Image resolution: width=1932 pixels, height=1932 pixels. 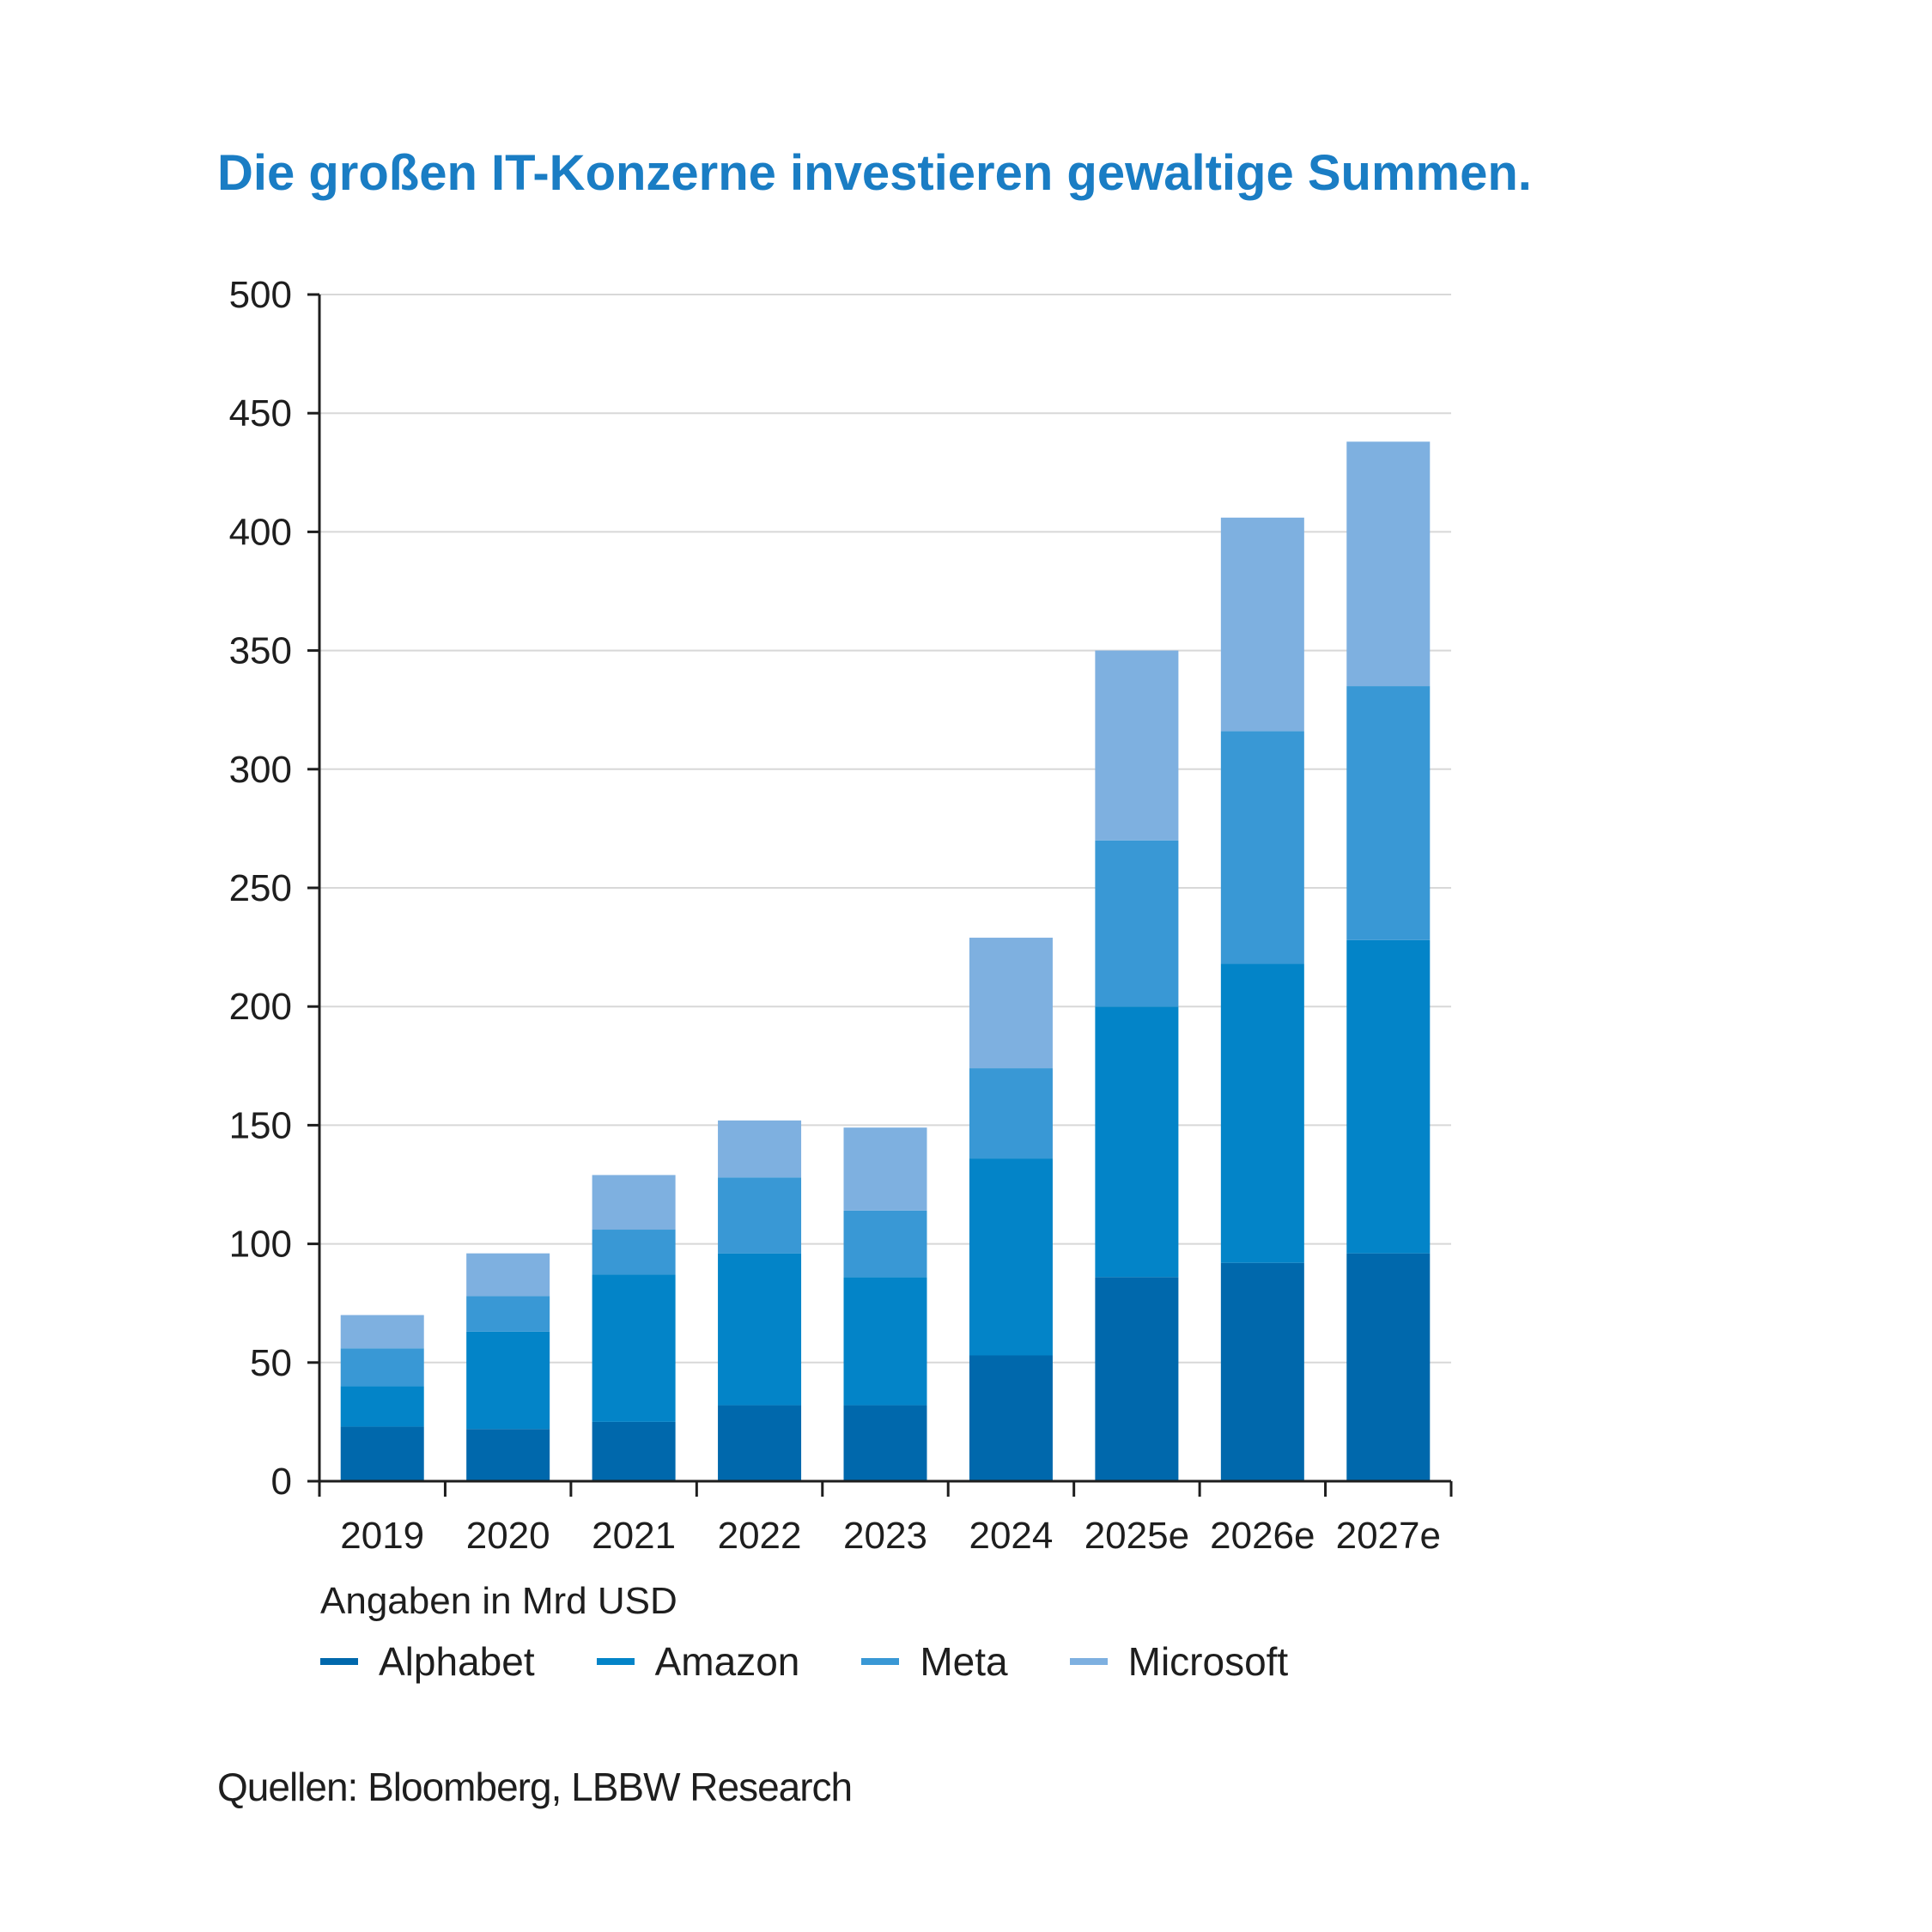 I want to click on bar-alphabet-2025e, so click(x=1137, y=1379).